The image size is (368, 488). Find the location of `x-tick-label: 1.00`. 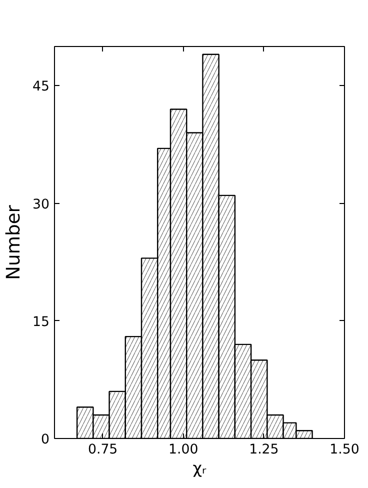

x-tick-label: 1.00 is located at coordinates (183, 450).